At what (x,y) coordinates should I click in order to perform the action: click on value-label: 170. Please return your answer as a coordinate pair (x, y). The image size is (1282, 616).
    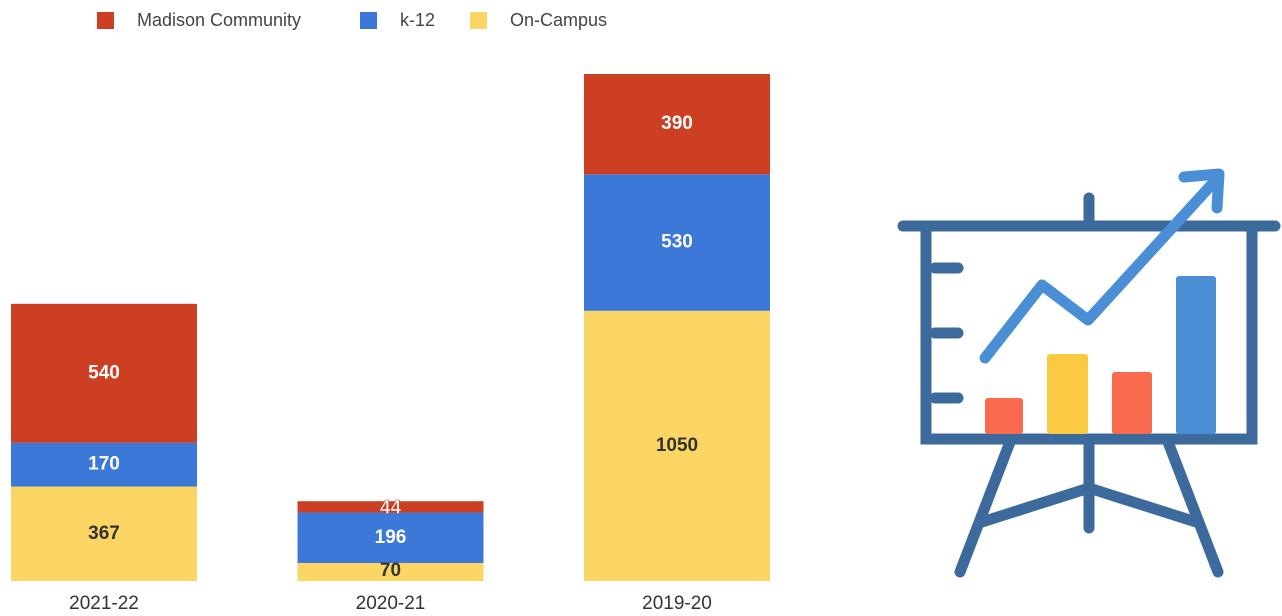
    Looking at the image, I should click on (104, 464).